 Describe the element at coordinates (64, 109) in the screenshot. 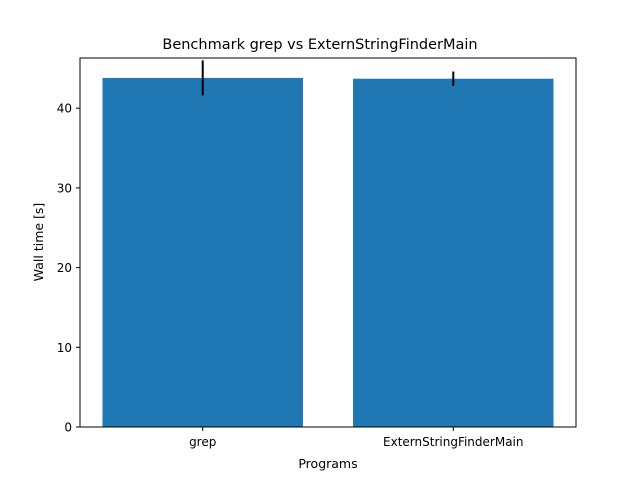

I see `y-tick-label-4: 40` at that location.